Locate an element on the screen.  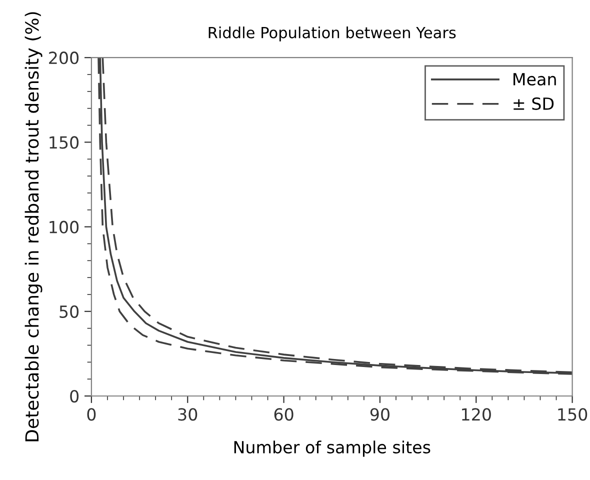
chart-title: Riddle Population between Years is located at coordinates (332, 34).